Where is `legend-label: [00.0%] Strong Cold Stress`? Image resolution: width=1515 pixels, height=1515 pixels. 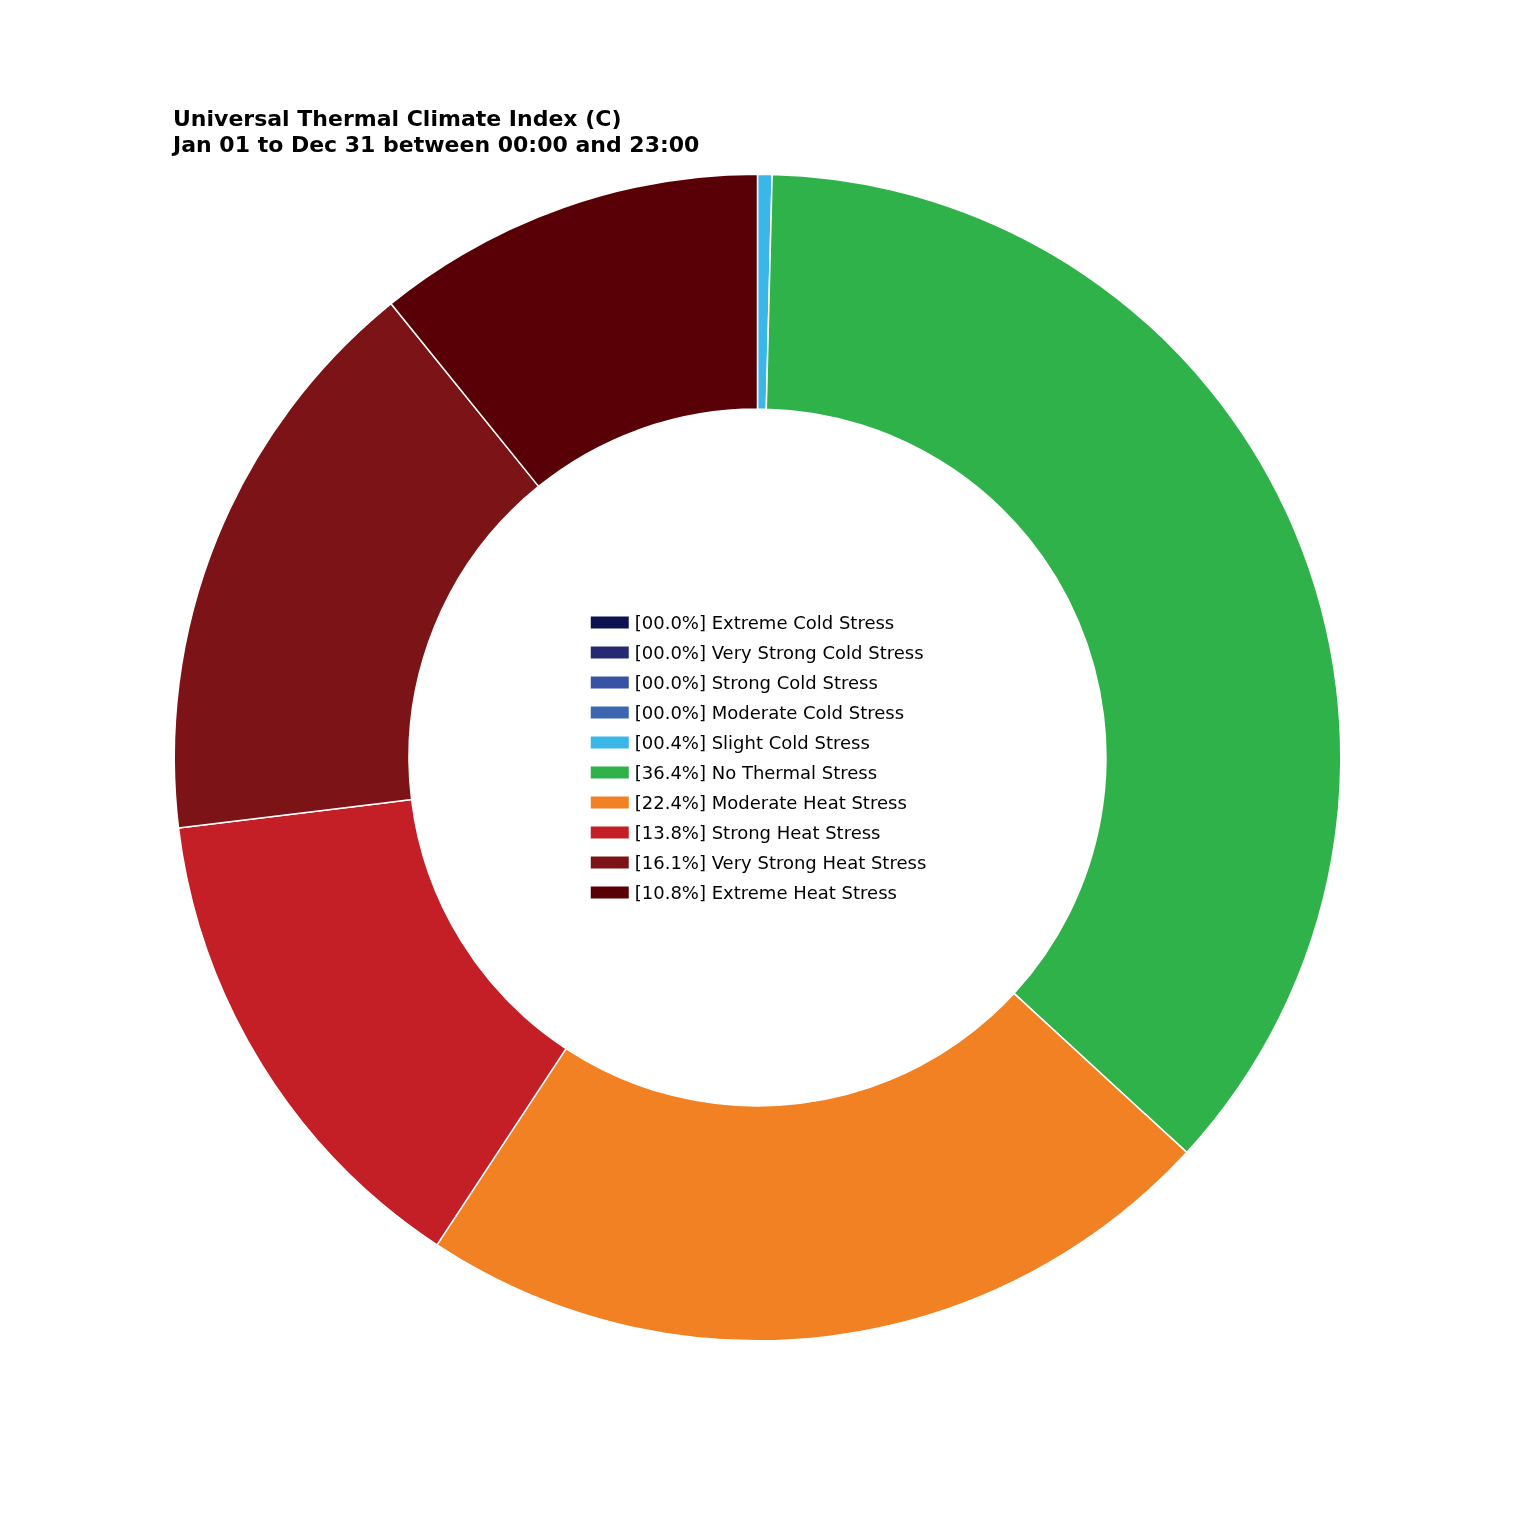
legend-label: [00.0%] Strong Cold Stress is located at coordinates (756, 682).